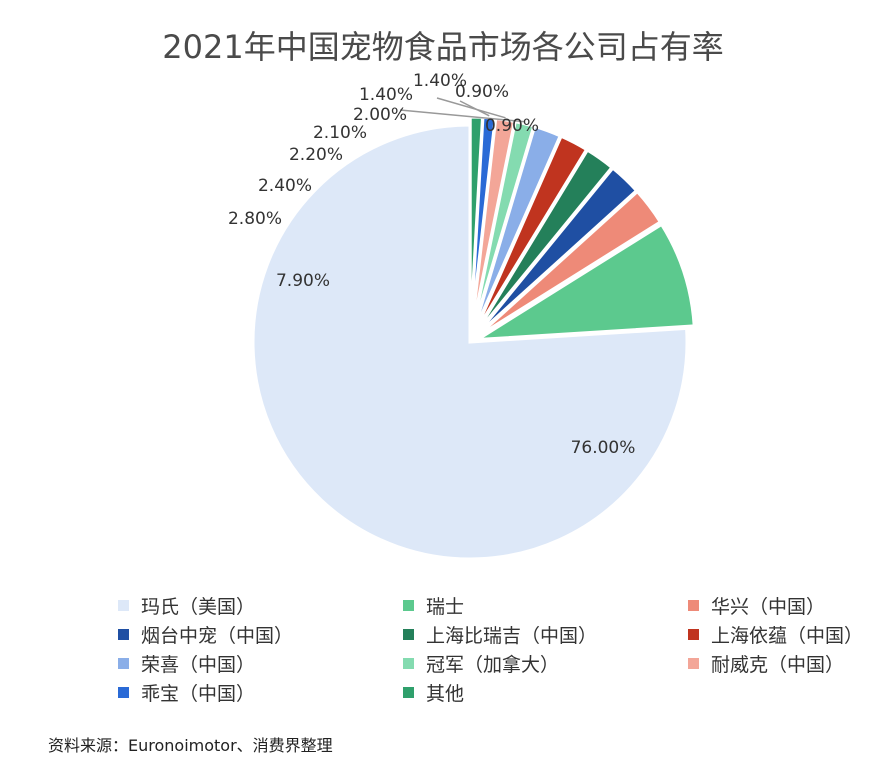  I want to click on slice-value-label: 2.80%, so click(255, 219).